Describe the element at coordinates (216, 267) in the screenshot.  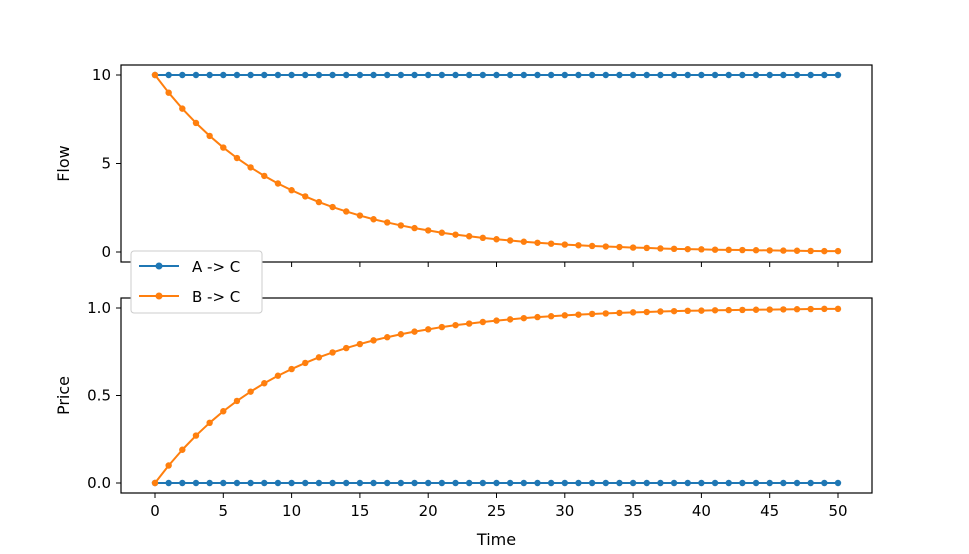
I see `legend-label-a-c: A -> C` at that location.